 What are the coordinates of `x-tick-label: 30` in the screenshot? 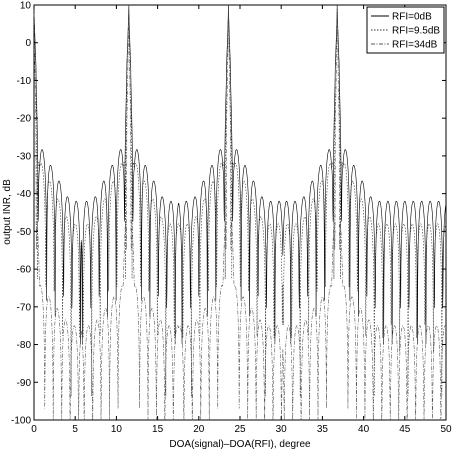 It's located at (282, 429).